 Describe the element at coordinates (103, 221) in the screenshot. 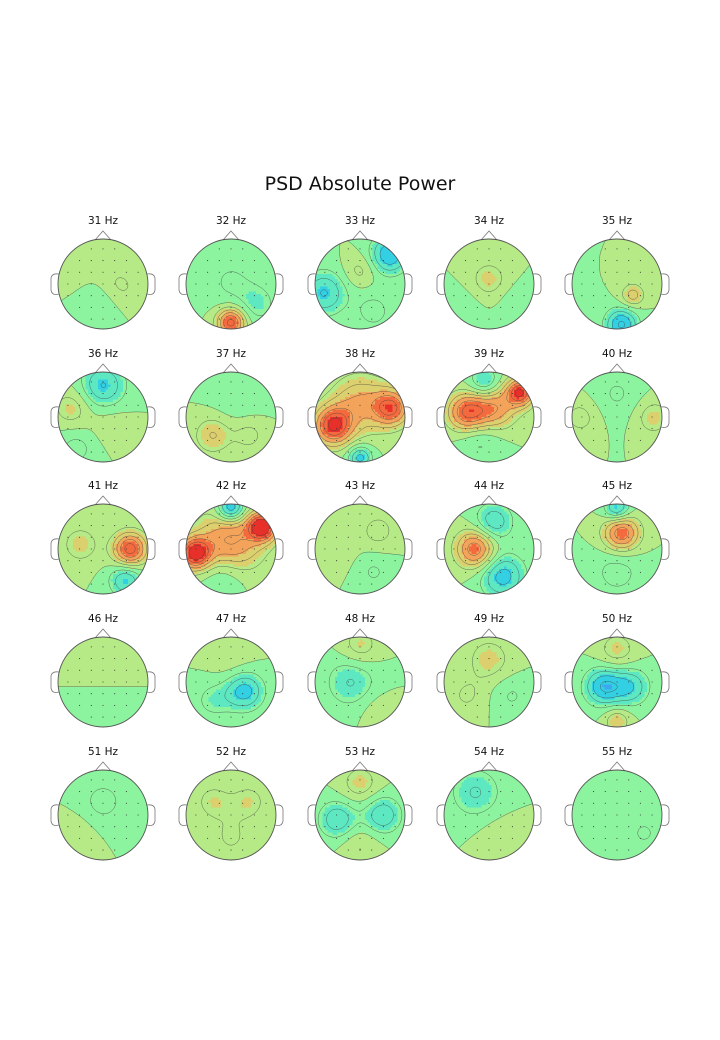

I see `topomap-label: 31 Hz` at that location.